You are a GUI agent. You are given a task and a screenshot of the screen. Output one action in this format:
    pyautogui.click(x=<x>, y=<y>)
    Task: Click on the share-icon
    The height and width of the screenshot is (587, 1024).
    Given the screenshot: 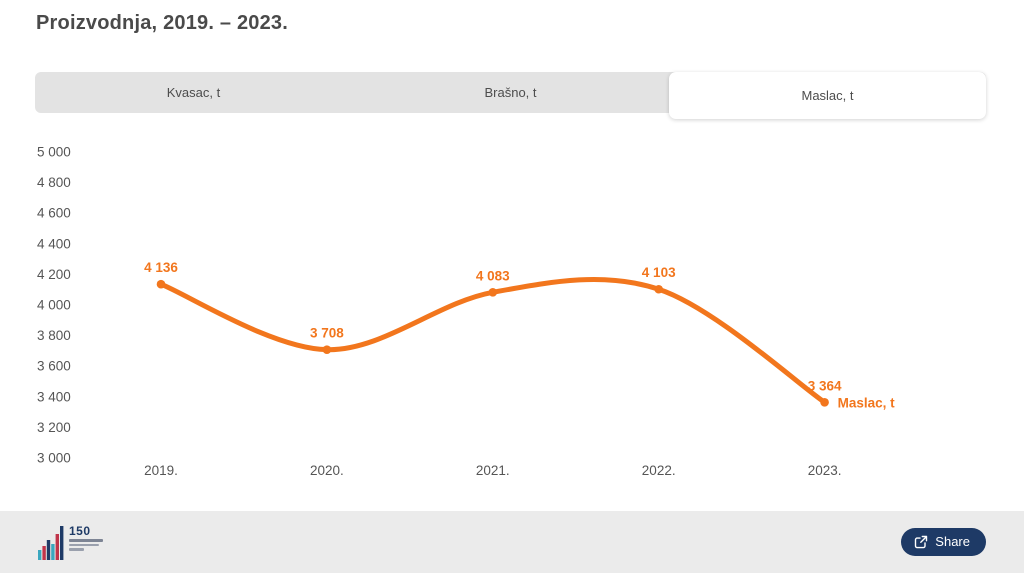 What is the action you would take?
    pyautogui.click(x=921, y=541)
    